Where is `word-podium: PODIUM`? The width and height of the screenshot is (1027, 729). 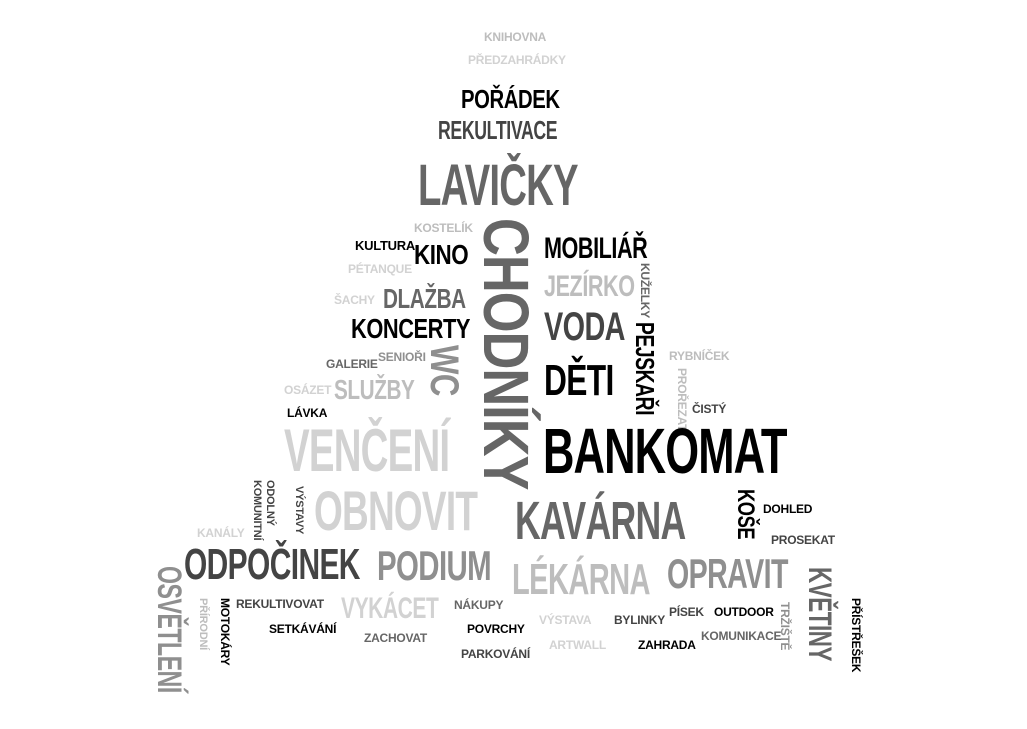 word-podium: PODIUM is located at coordinates (434, 565).